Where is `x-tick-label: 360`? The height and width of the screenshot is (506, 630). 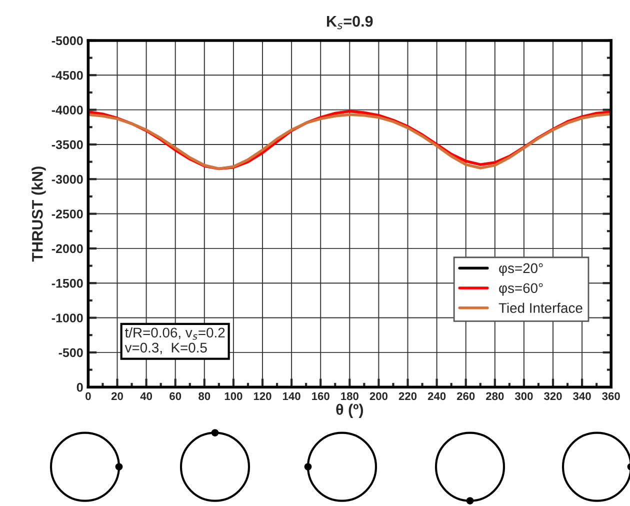
x-tick-label: 360 is located at coordinates (611, 396).